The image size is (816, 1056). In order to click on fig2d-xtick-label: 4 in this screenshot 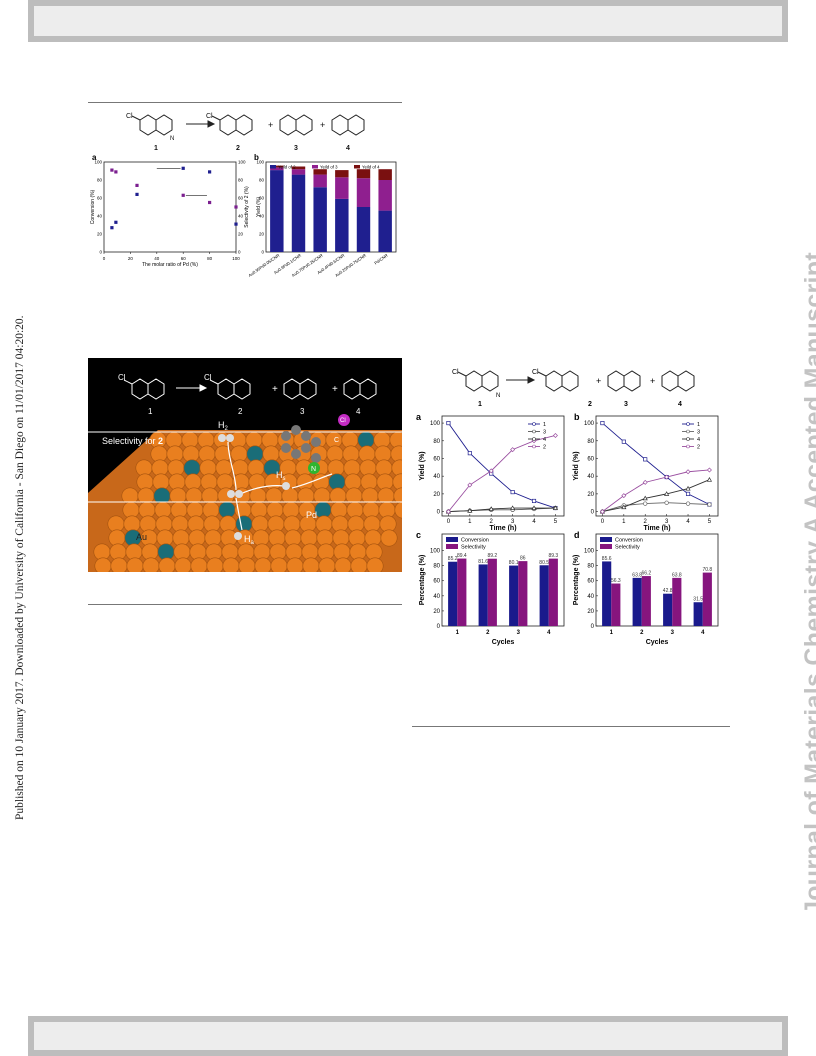, I will do `click(703, 633)`.